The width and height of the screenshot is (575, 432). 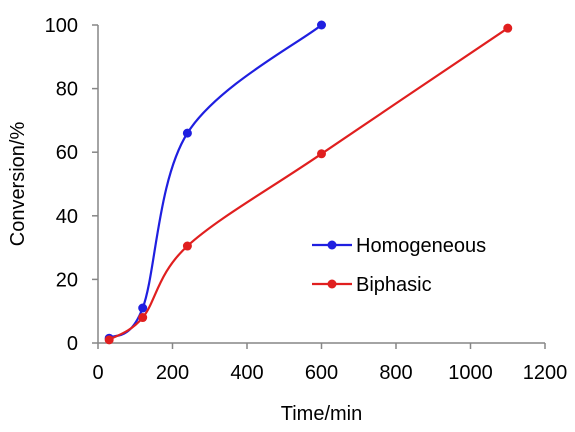 I want to click on y-tick-label: 100, so click(x=61, y=26).